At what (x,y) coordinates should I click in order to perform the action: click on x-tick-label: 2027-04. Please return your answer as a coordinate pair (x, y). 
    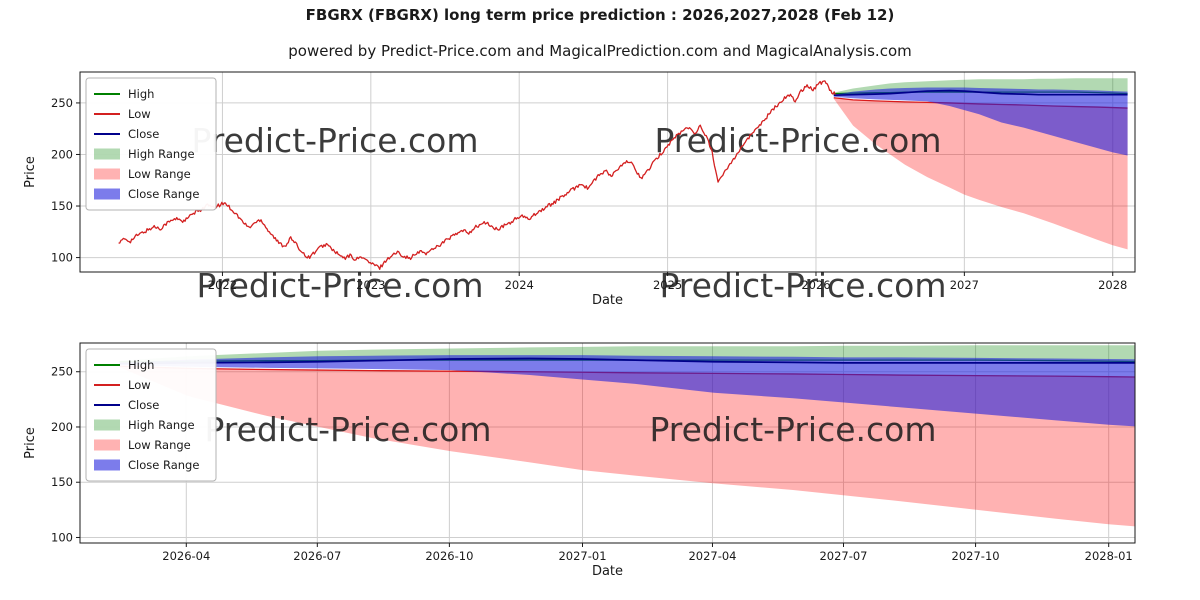
    Looking at the image, I should click on (712, 556).